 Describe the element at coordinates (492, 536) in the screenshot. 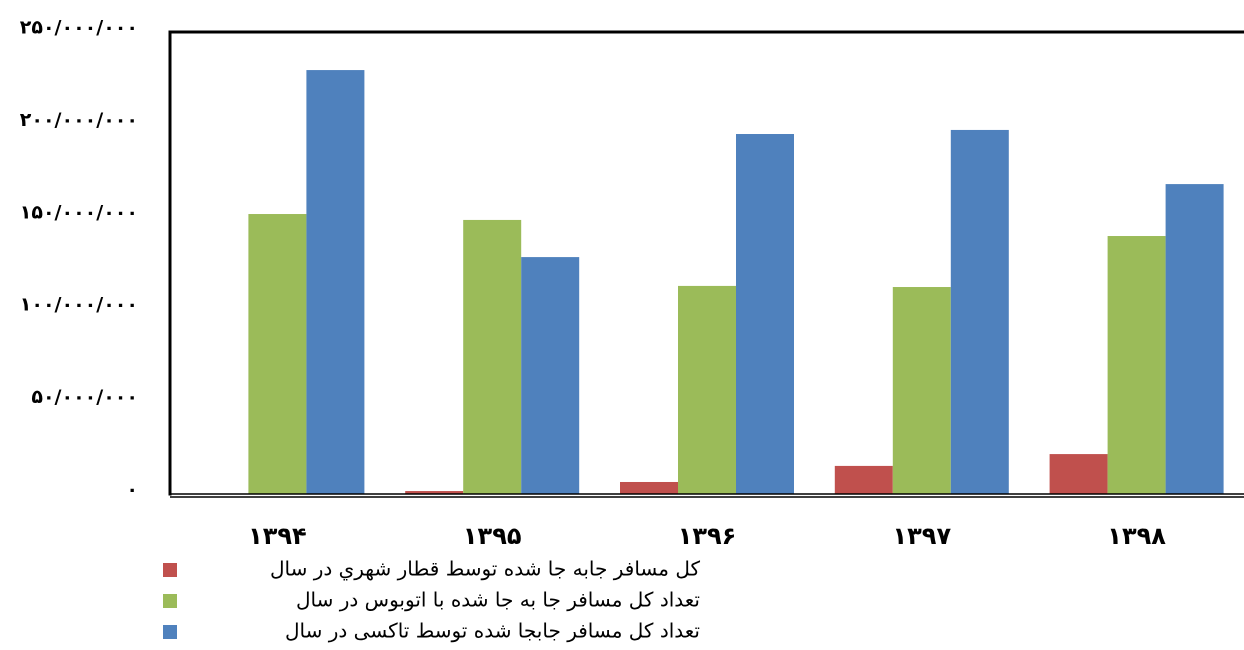

I see `x-tick-label: ۱۳۹۵` at that location.